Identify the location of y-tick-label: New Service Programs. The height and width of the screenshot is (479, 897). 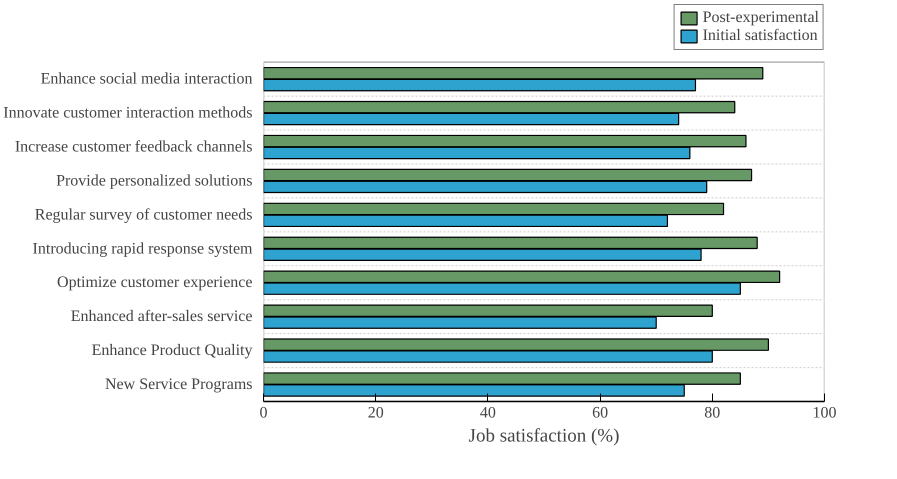
(178, 385).